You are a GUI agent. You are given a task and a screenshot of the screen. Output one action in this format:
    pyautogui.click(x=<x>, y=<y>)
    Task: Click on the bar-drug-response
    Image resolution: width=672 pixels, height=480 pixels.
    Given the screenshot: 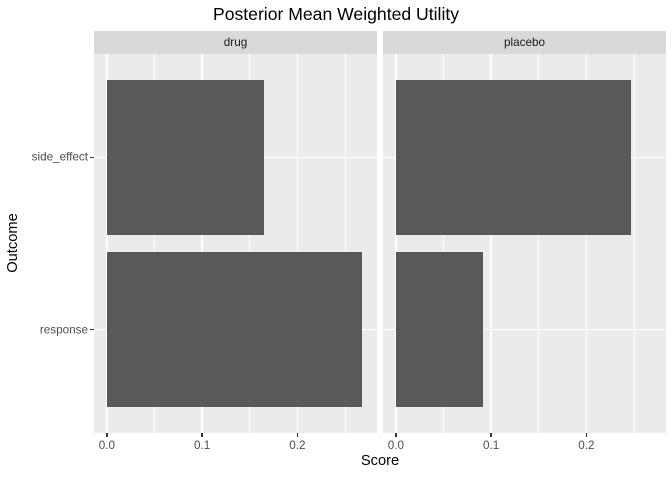 What is the action you would take?
    pyautogui.click(x=234, y=330)
    